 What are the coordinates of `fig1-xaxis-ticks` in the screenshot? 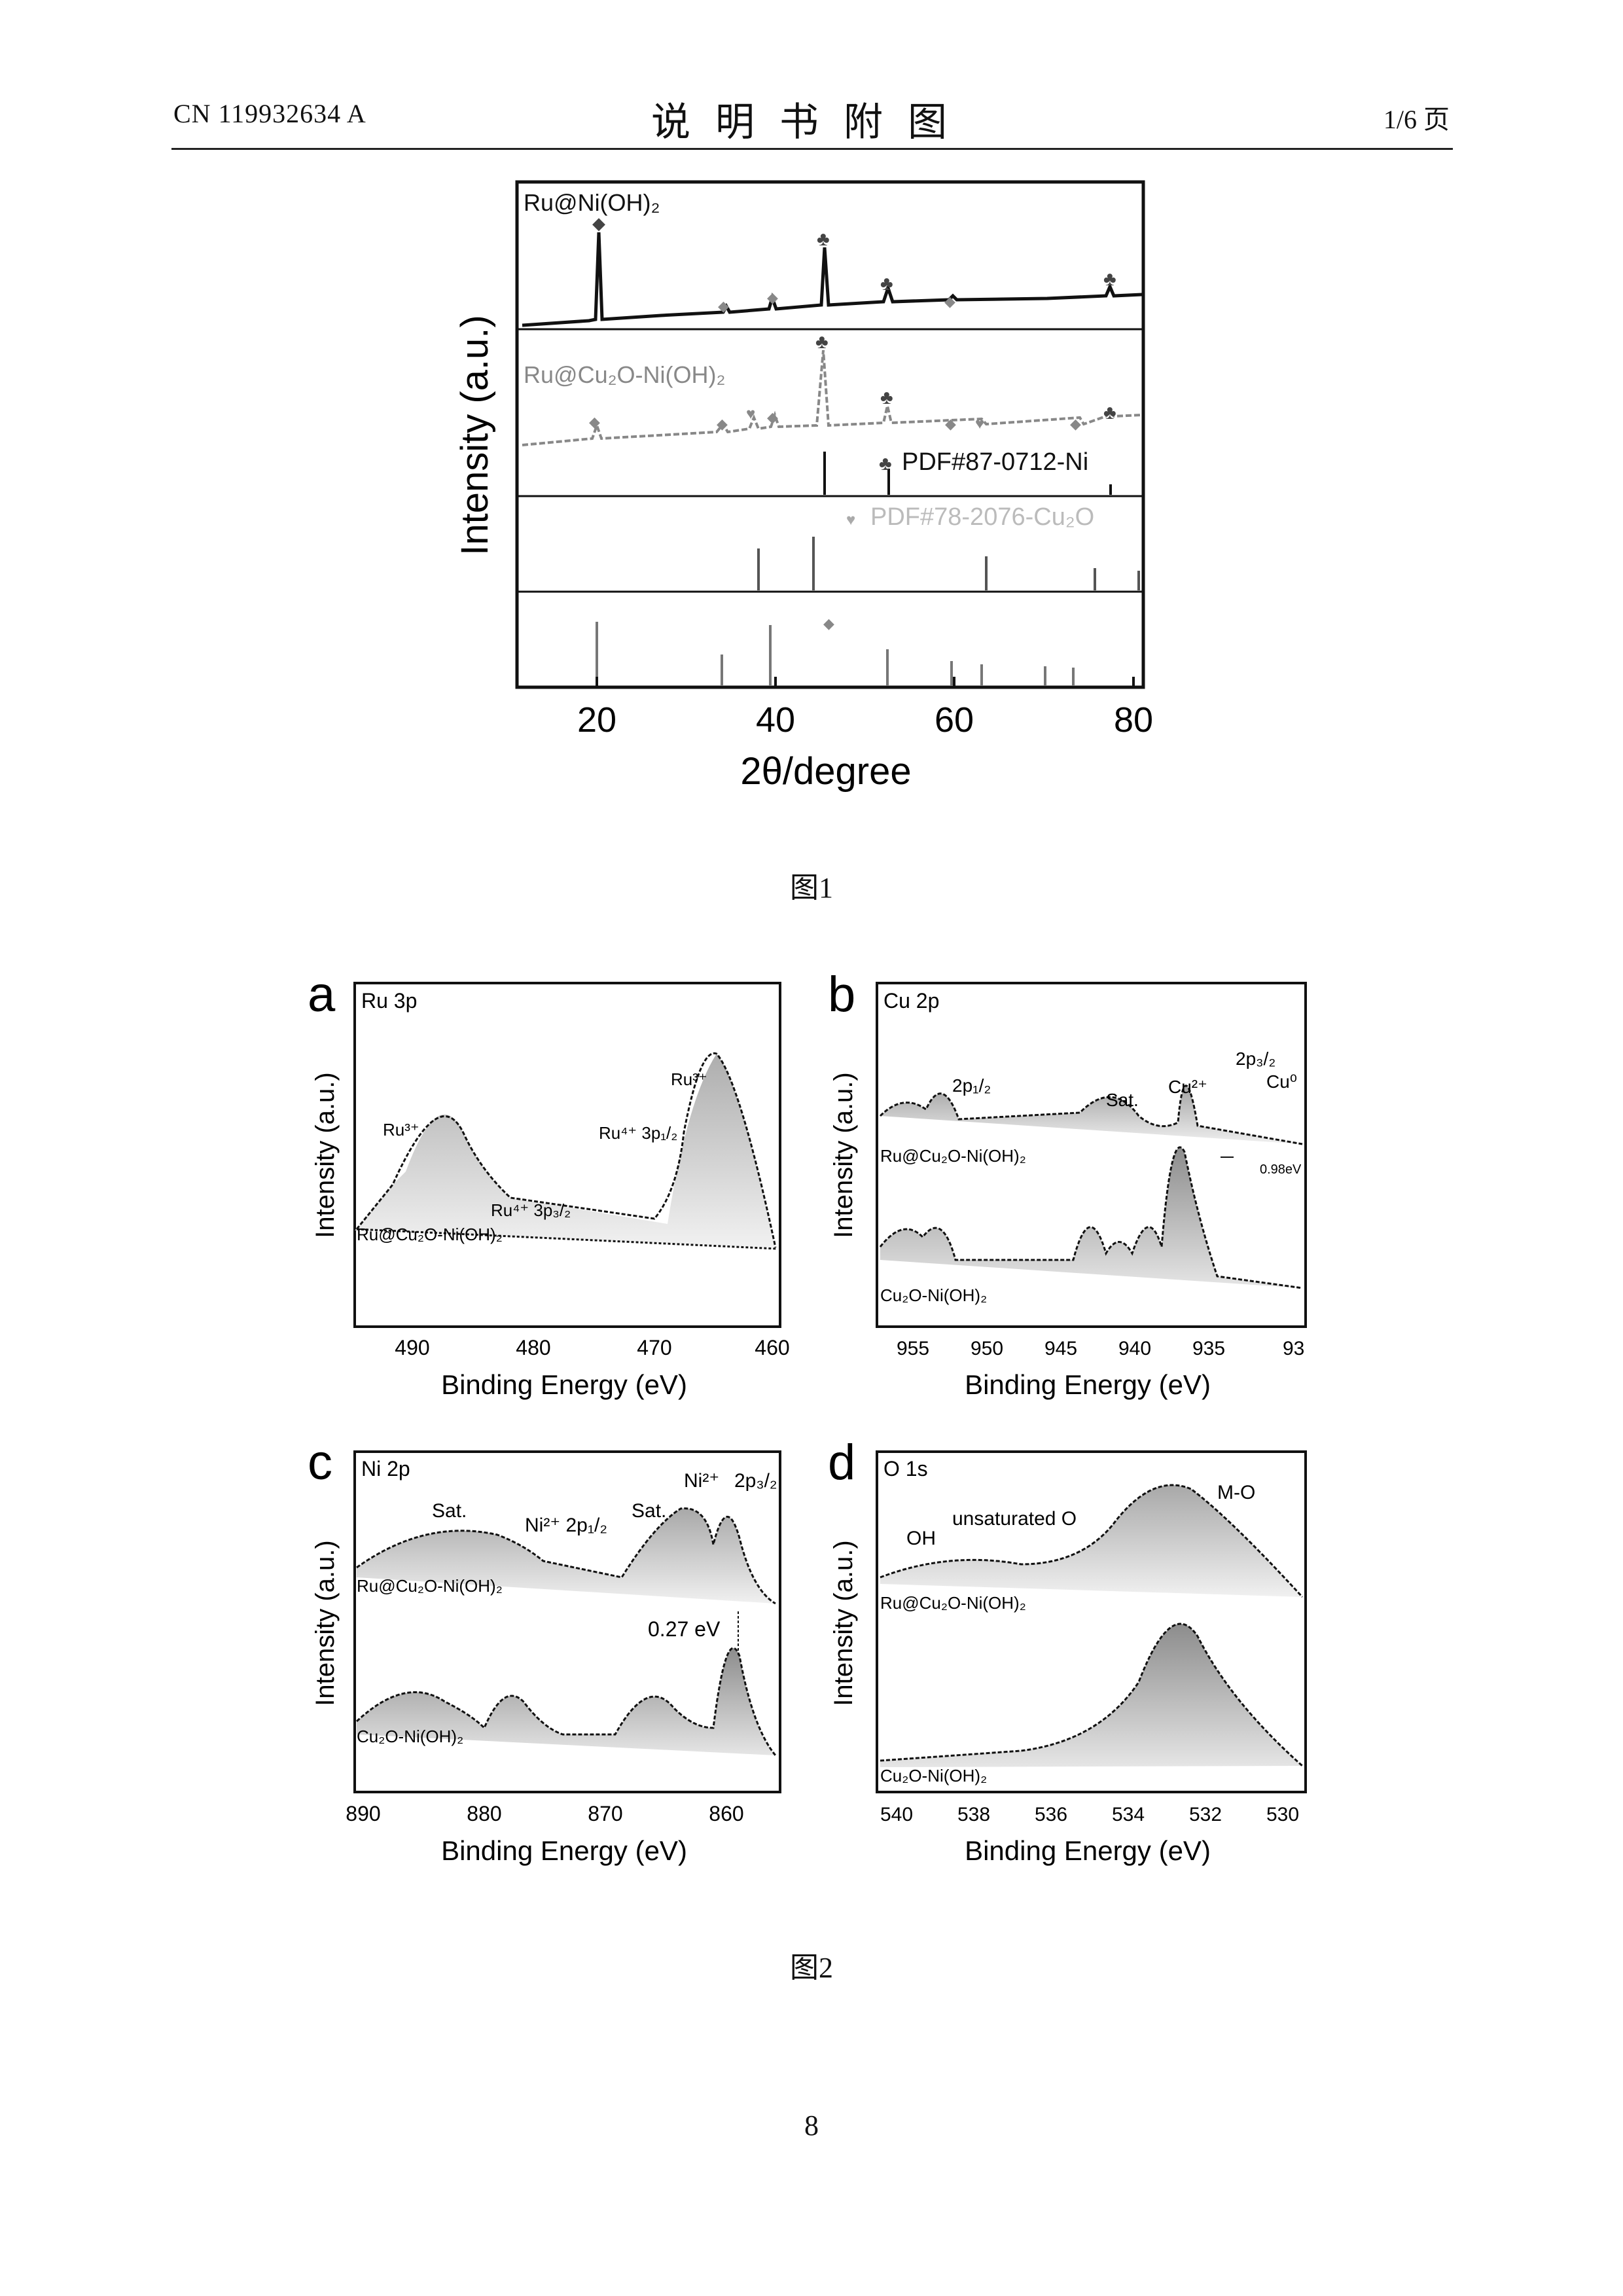 It's located at (865, 682).